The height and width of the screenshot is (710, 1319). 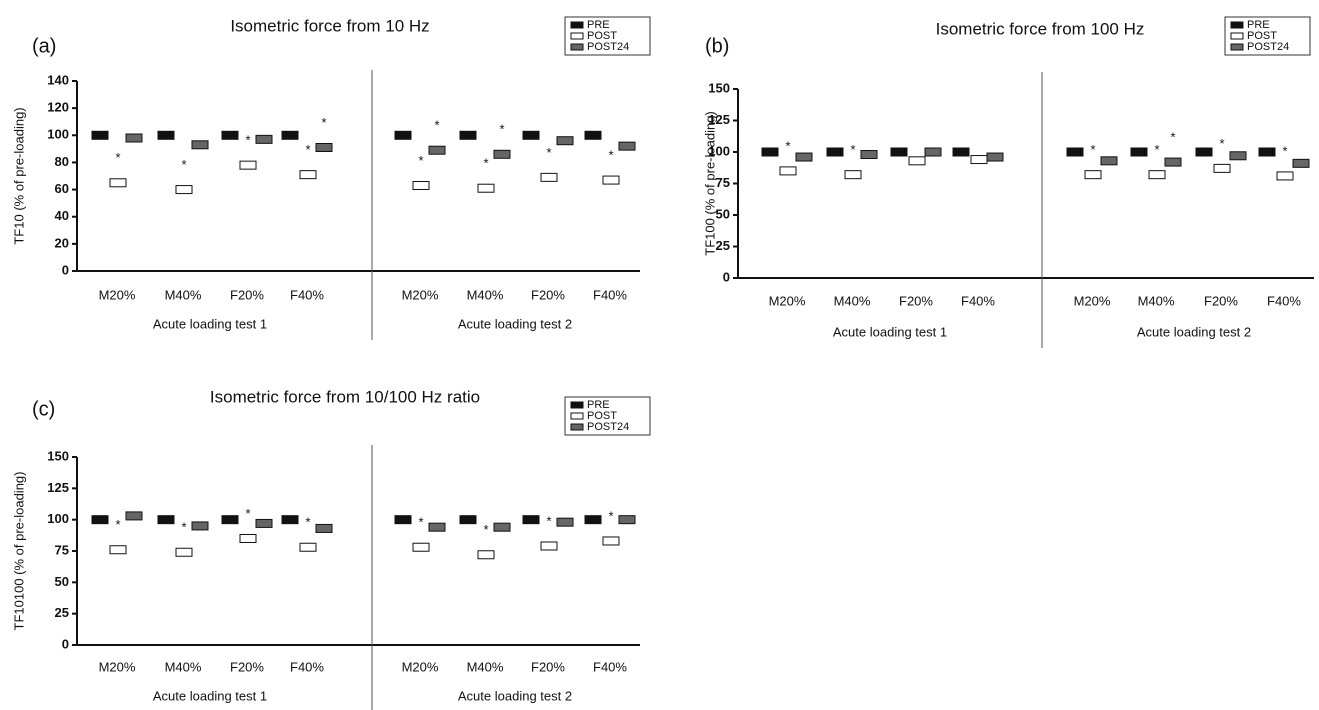 What do you see at coordinates (62, 612) in the screenshot?
I see `y-tick-label: 25` at bounding box center [62, 612].